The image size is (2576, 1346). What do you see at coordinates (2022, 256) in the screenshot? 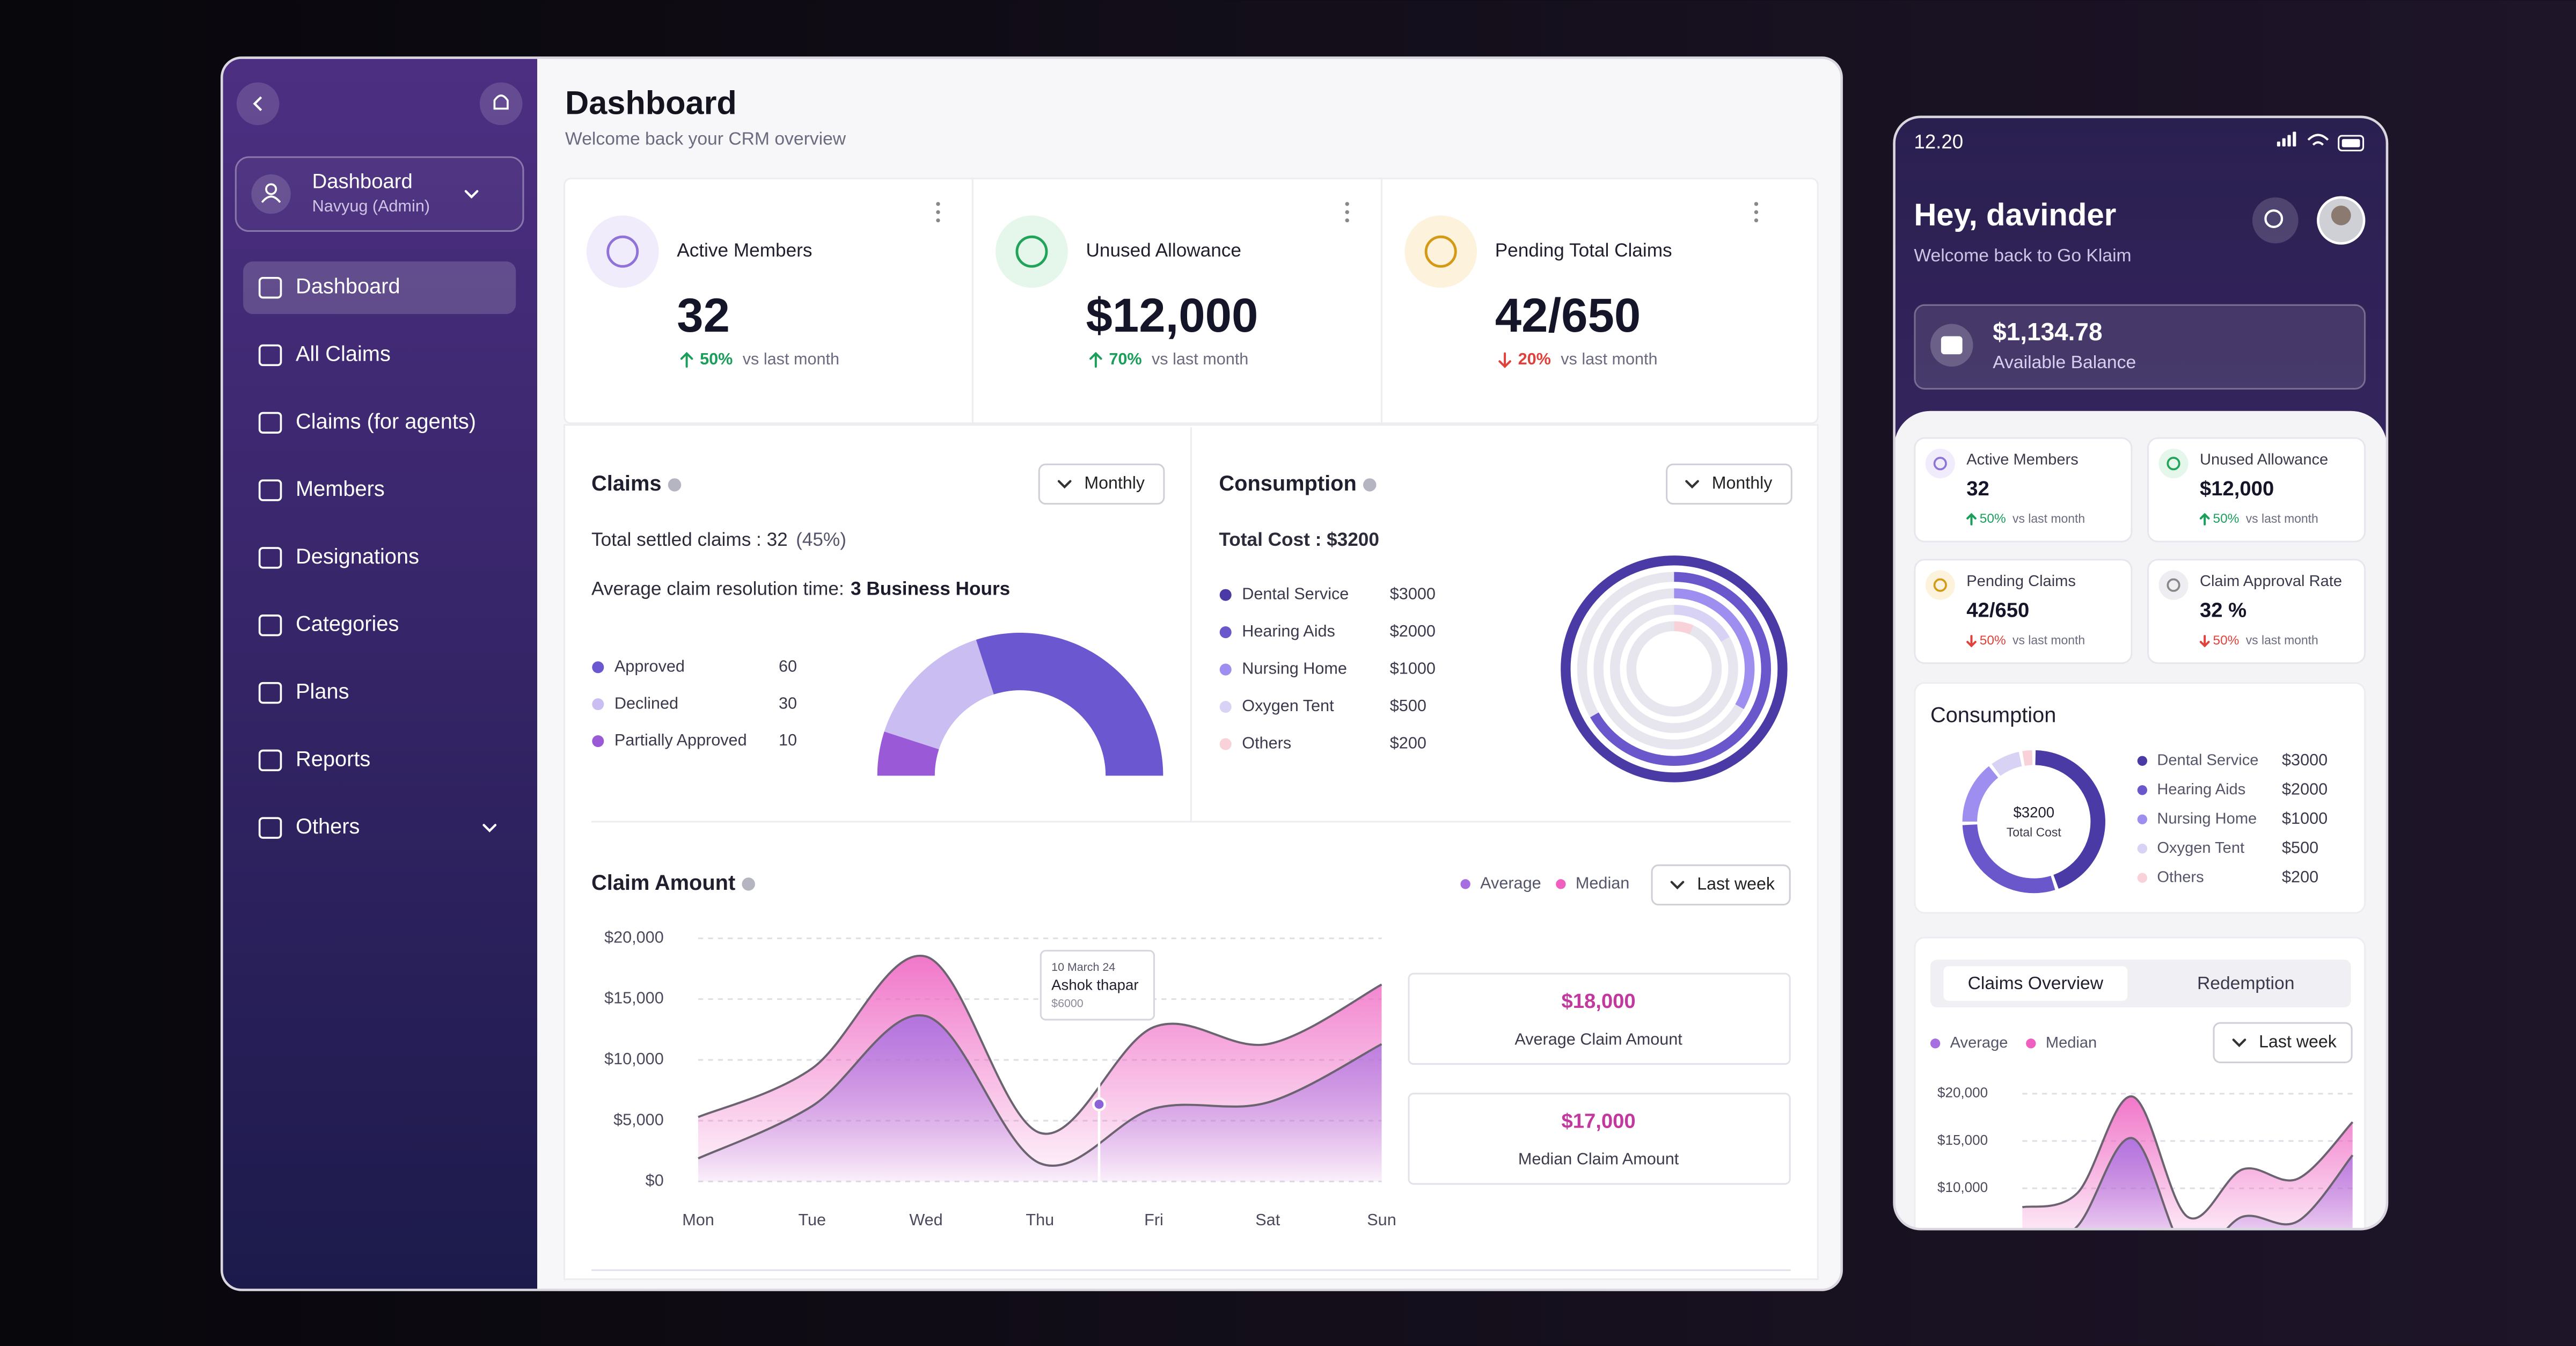
I see `welcome: Welcome back to Go Klaim` at bounding box center [2022, 256].